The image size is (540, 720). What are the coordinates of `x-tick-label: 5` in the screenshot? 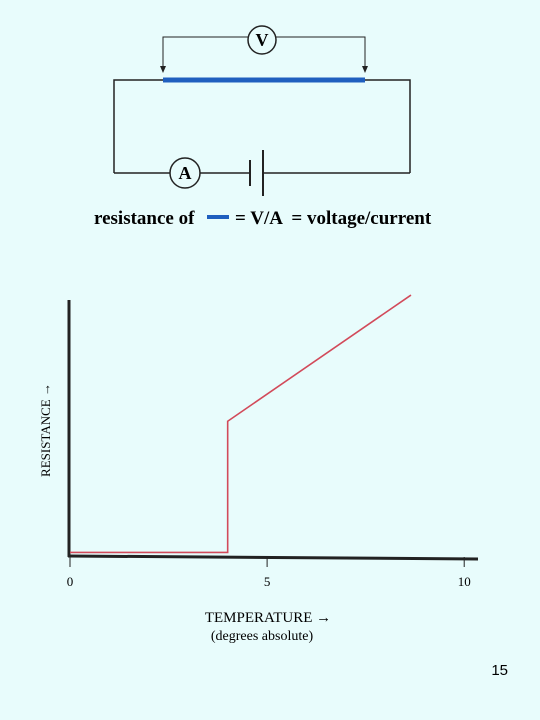 It's located at (267, 581).